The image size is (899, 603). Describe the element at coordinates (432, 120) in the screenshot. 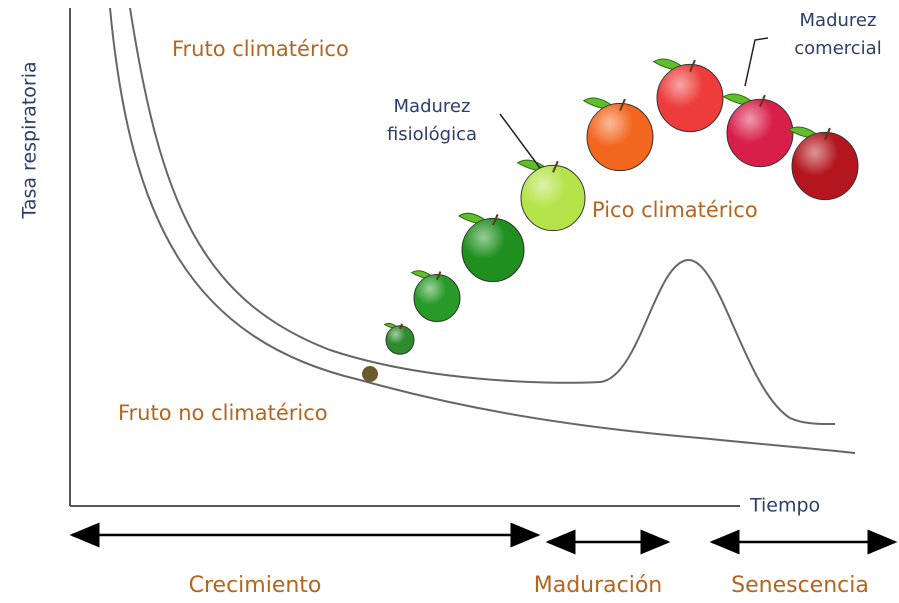

I see `annotation: Madurez fisiológica` at that location.